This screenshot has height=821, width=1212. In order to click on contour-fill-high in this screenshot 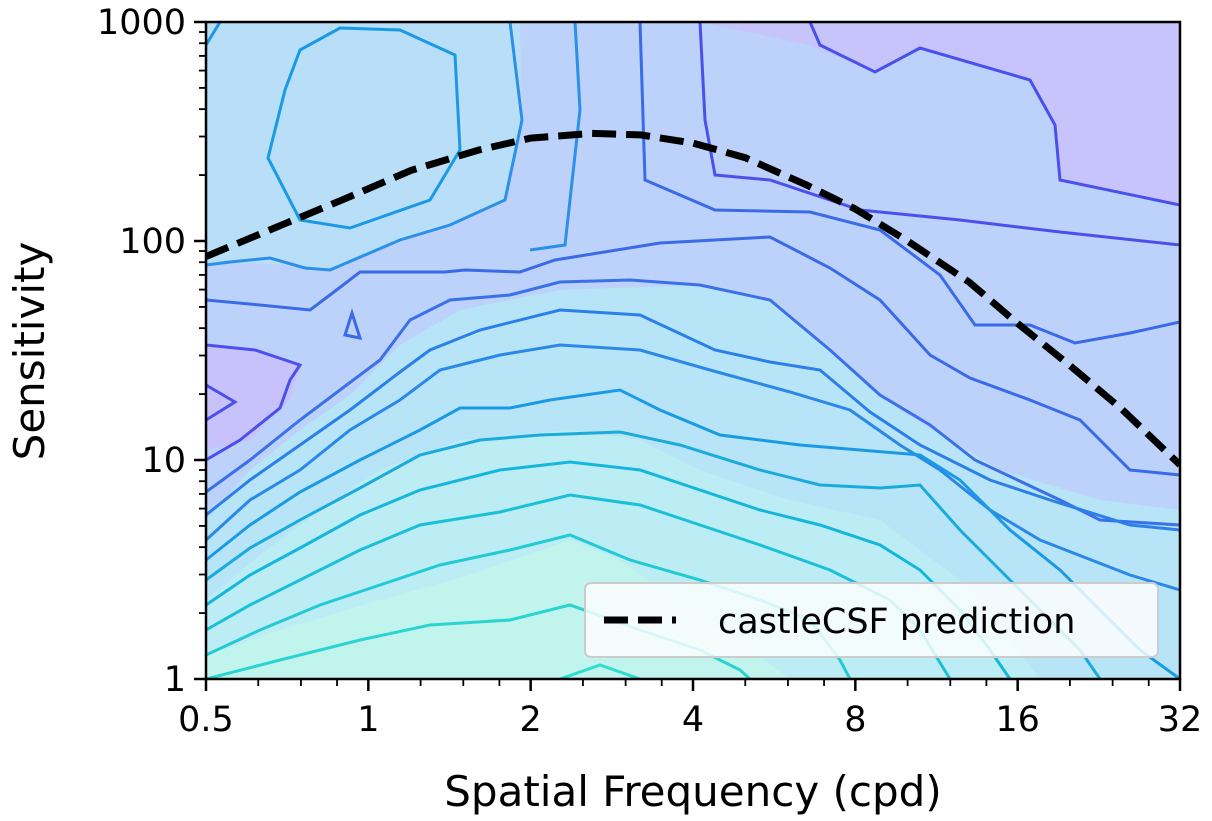, I will do `click(940, 113)`.